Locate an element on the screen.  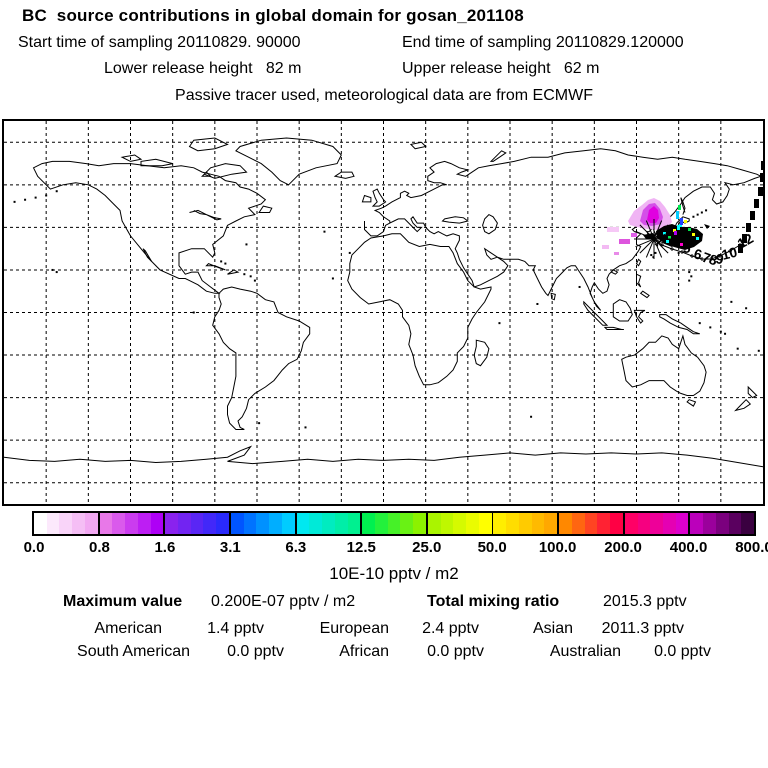
total-mixing-ratio-value: 2015.3 pptv is located at coordinates (645, 601).